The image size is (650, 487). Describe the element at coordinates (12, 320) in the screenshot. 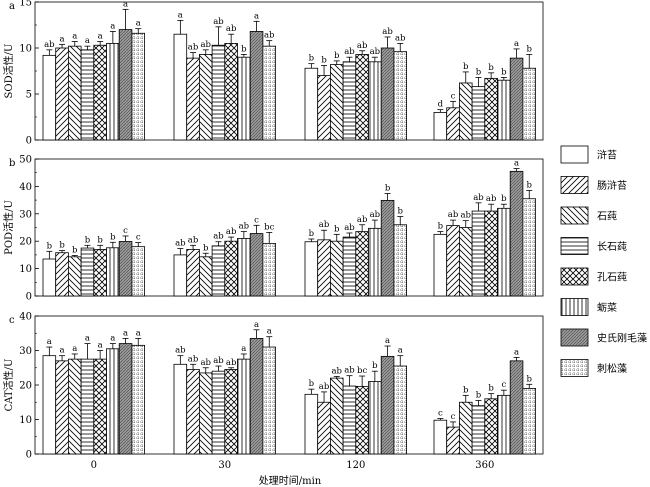

I see `panel-label: c` at that location.